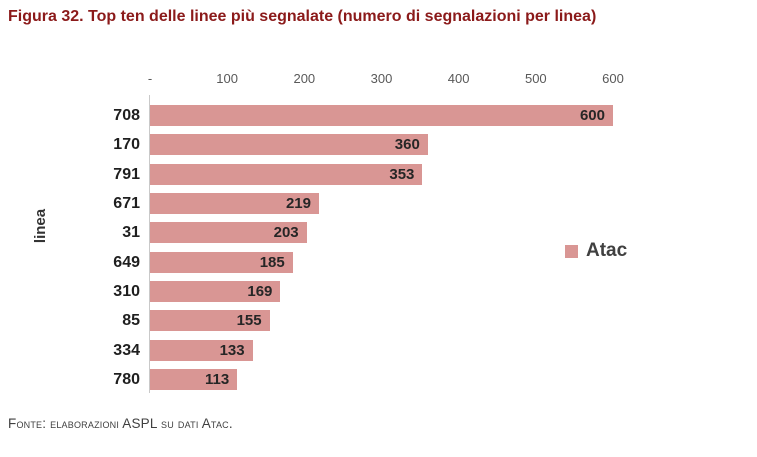 The image size is (757, 457). I want to click on bar: 203, so click(228, 233).